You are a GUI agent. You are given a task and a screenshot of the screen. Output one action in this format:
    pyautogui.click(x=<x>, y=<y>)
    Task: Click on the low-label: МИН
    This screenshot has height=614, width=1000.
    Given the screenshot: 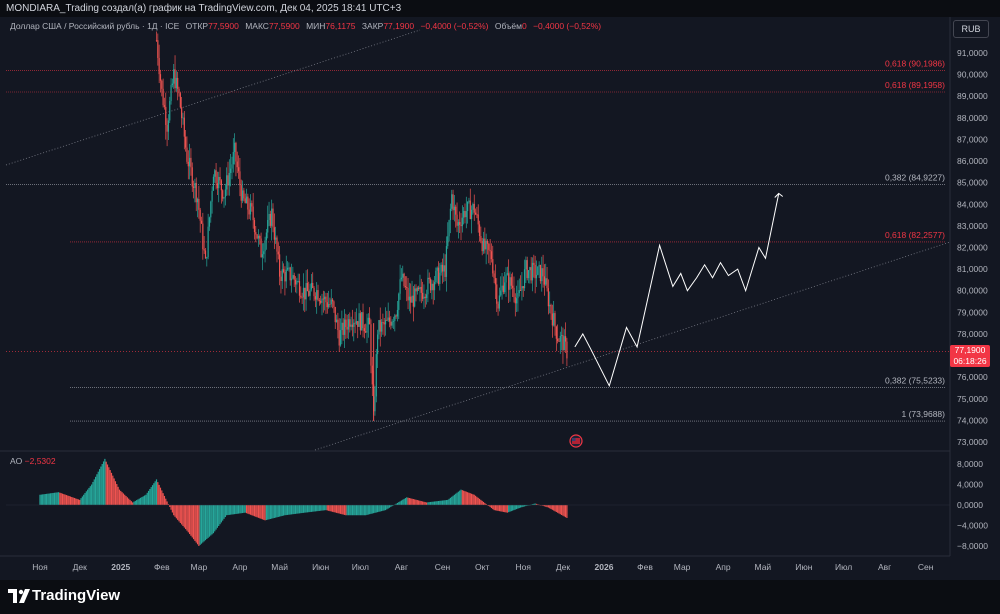 What is the action you would take?
    pyautogui.click(x=316, y=26)
    